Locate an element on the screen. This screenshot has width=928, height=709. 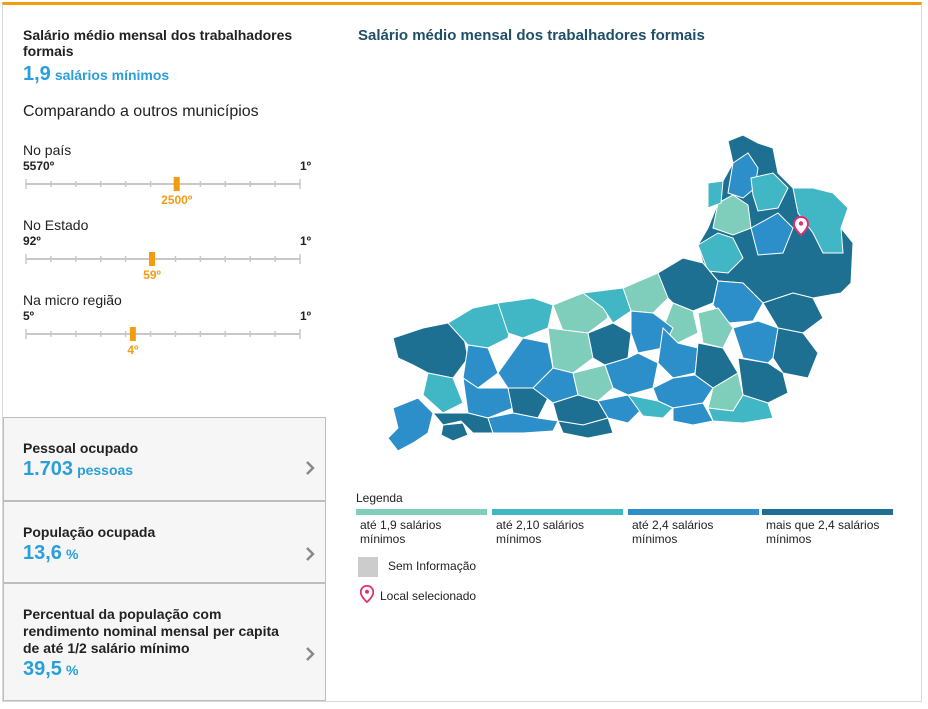
legend-label: até 2,4 salários mínimos is located at coordinates (673, 532).